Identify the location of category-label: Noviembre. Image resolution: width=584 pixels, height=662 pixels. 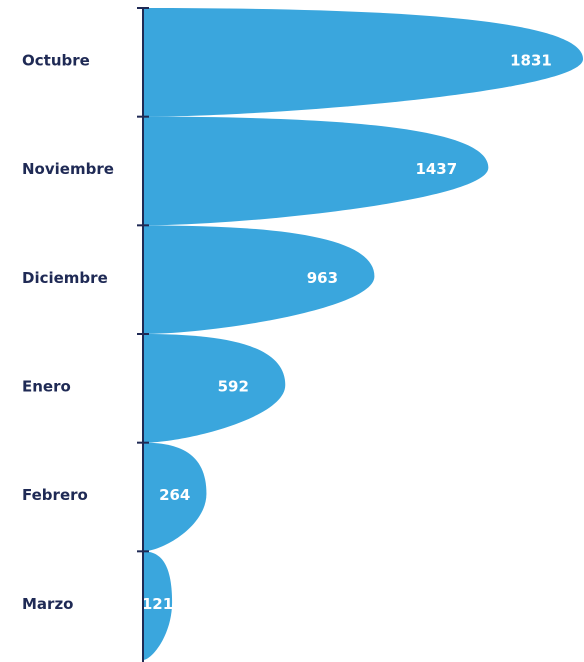
(68, 169).